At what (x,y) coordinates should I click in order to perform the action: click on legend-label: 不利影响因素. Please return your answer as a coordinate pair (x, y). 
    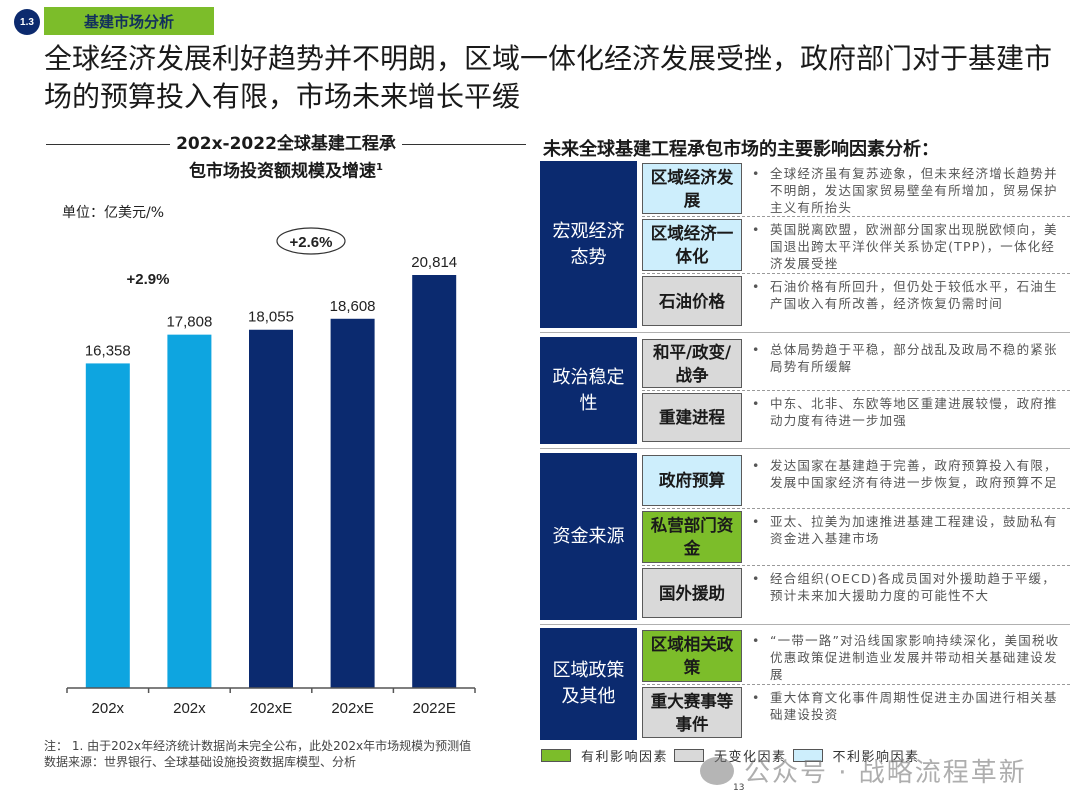
    Looking at the image, I should click on (876, 757).